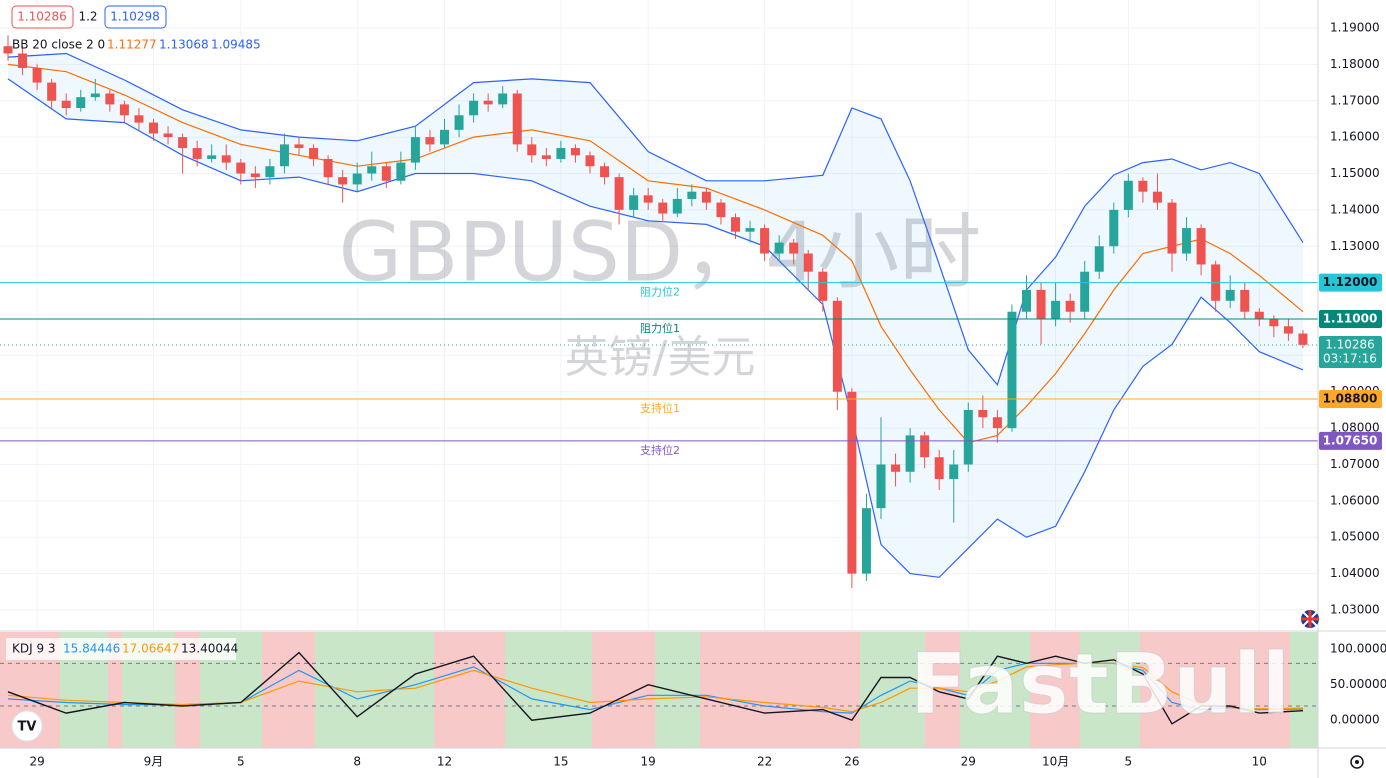 The height and width of the screenshot is (778, 1386). What do you see at coordinates (1355, 64) in the screenshot?
I see `y-tick-label: 1.18000` at bounding box center [1355, 64].